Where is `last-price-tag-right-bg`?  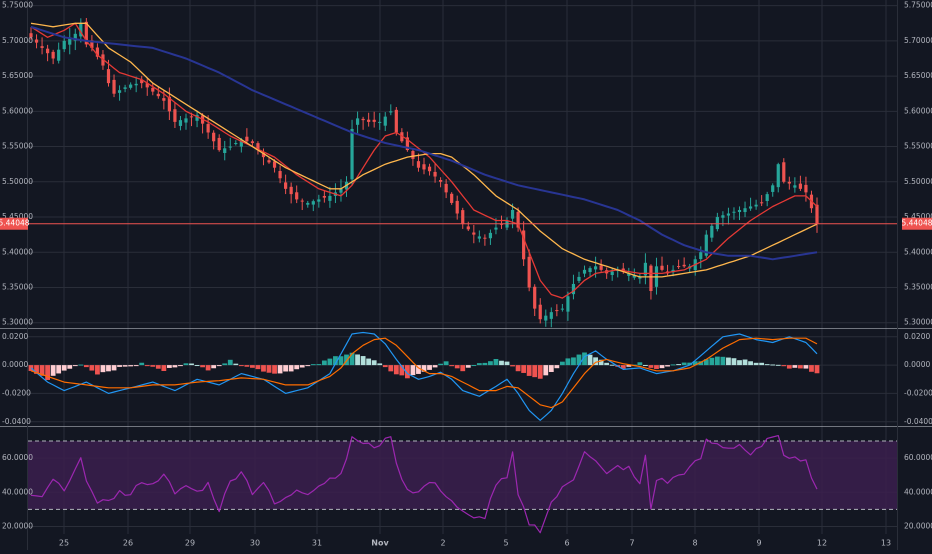 last-price-tag-right-bg is located at coordinates (917, 223).